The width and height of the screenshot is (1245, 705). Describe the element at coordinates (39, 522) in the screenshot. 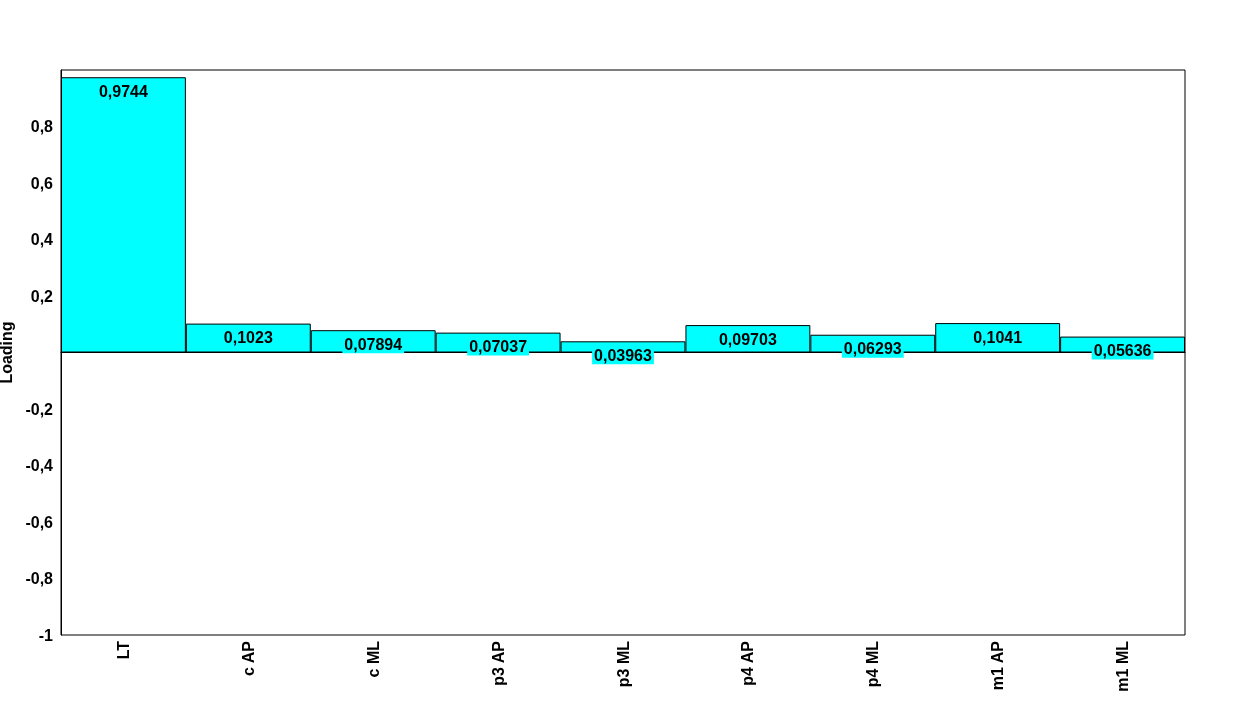

I see `y-tick-label: -0,6` at that location.